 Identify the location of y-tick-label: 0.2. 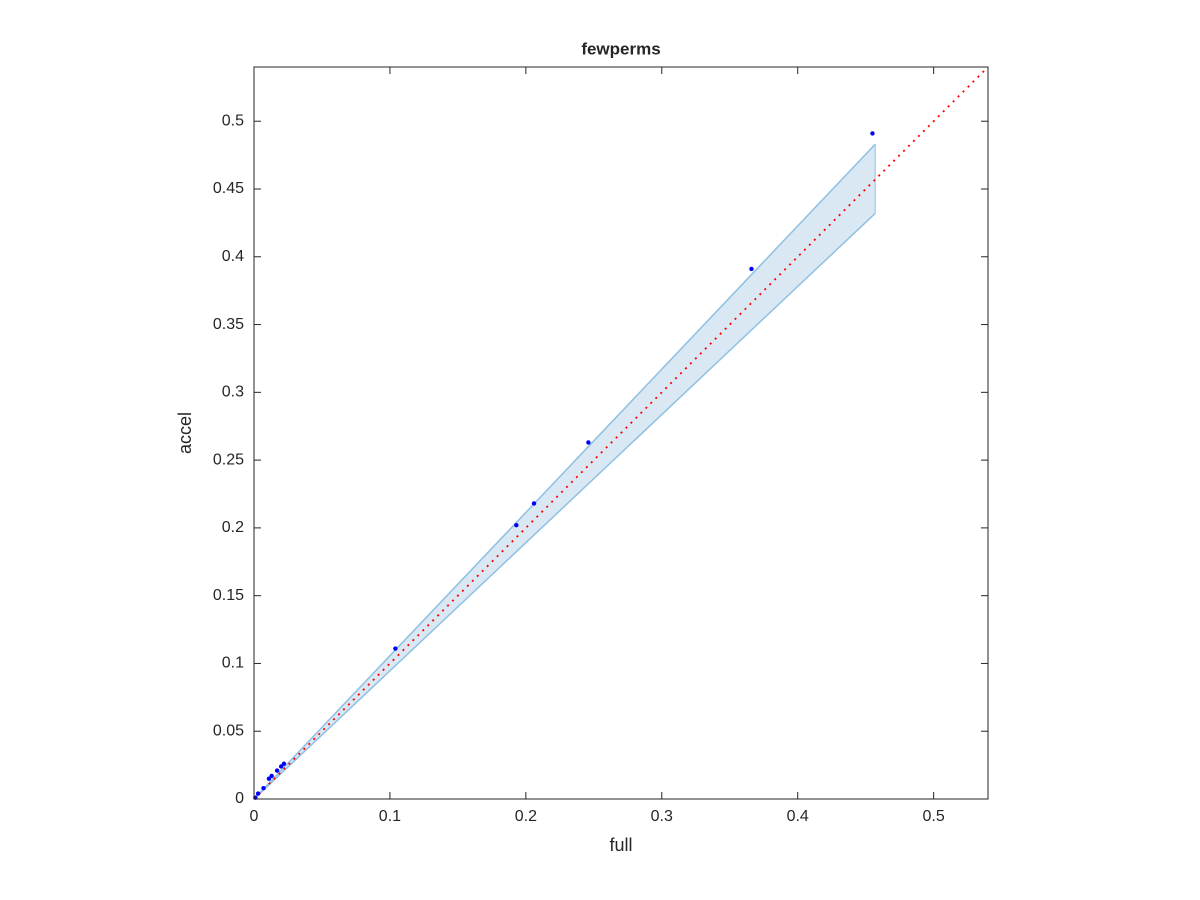
(233, 527).